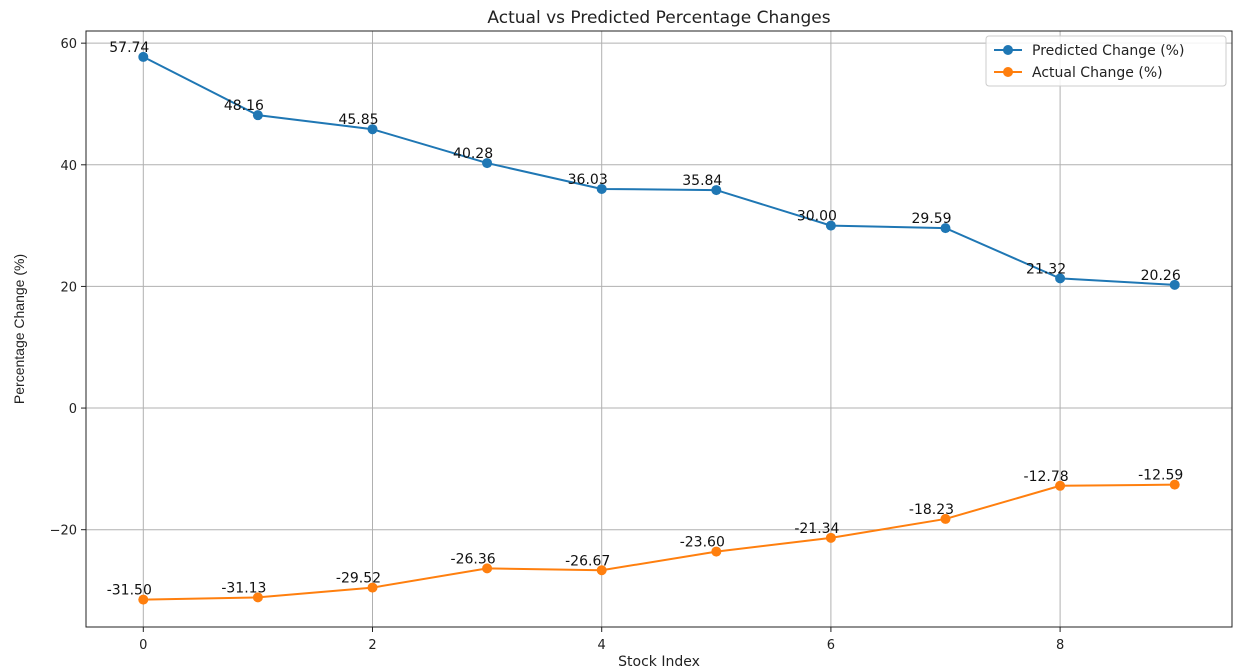 The image size is (1242, 671). I want to click on data-label: -18.23, so click(931, 510).